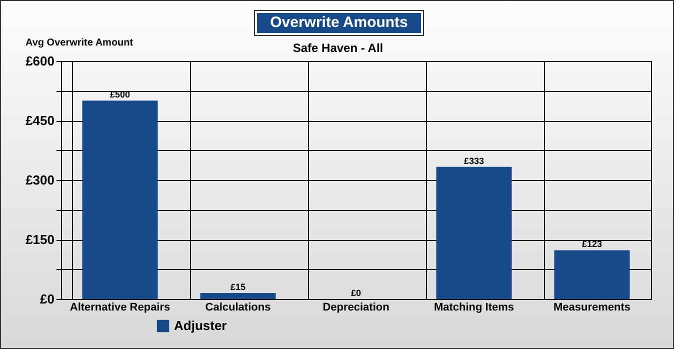  What do you see at coordinates (339, 23) in the screenshot?
I see `chart-title: Overwrite Amounts` at bounding box center [339, 23].